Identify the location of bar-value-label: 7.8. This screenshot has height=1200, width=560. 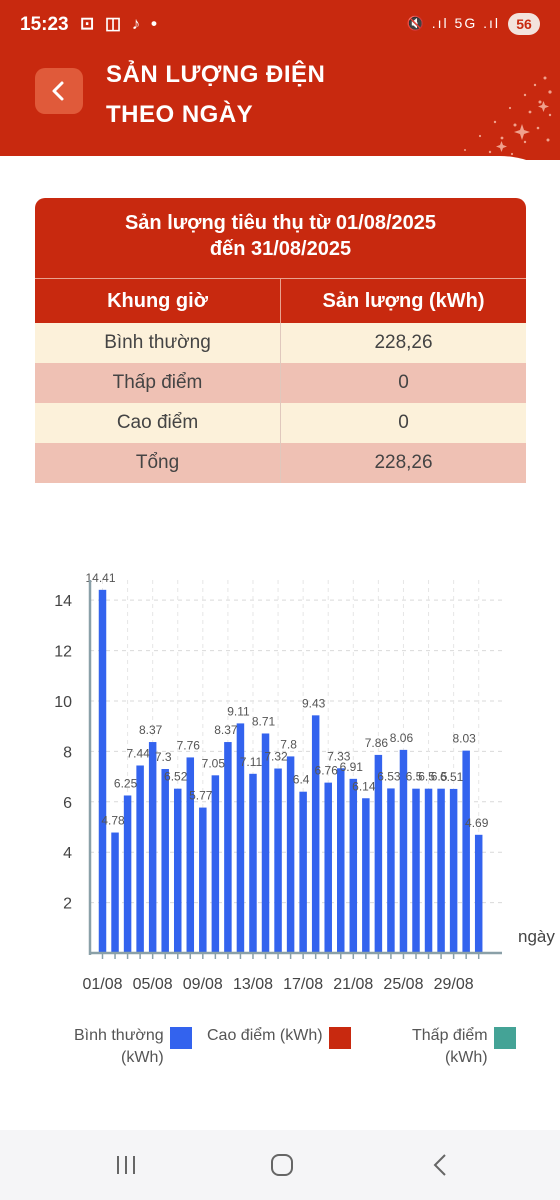
(288, 744).